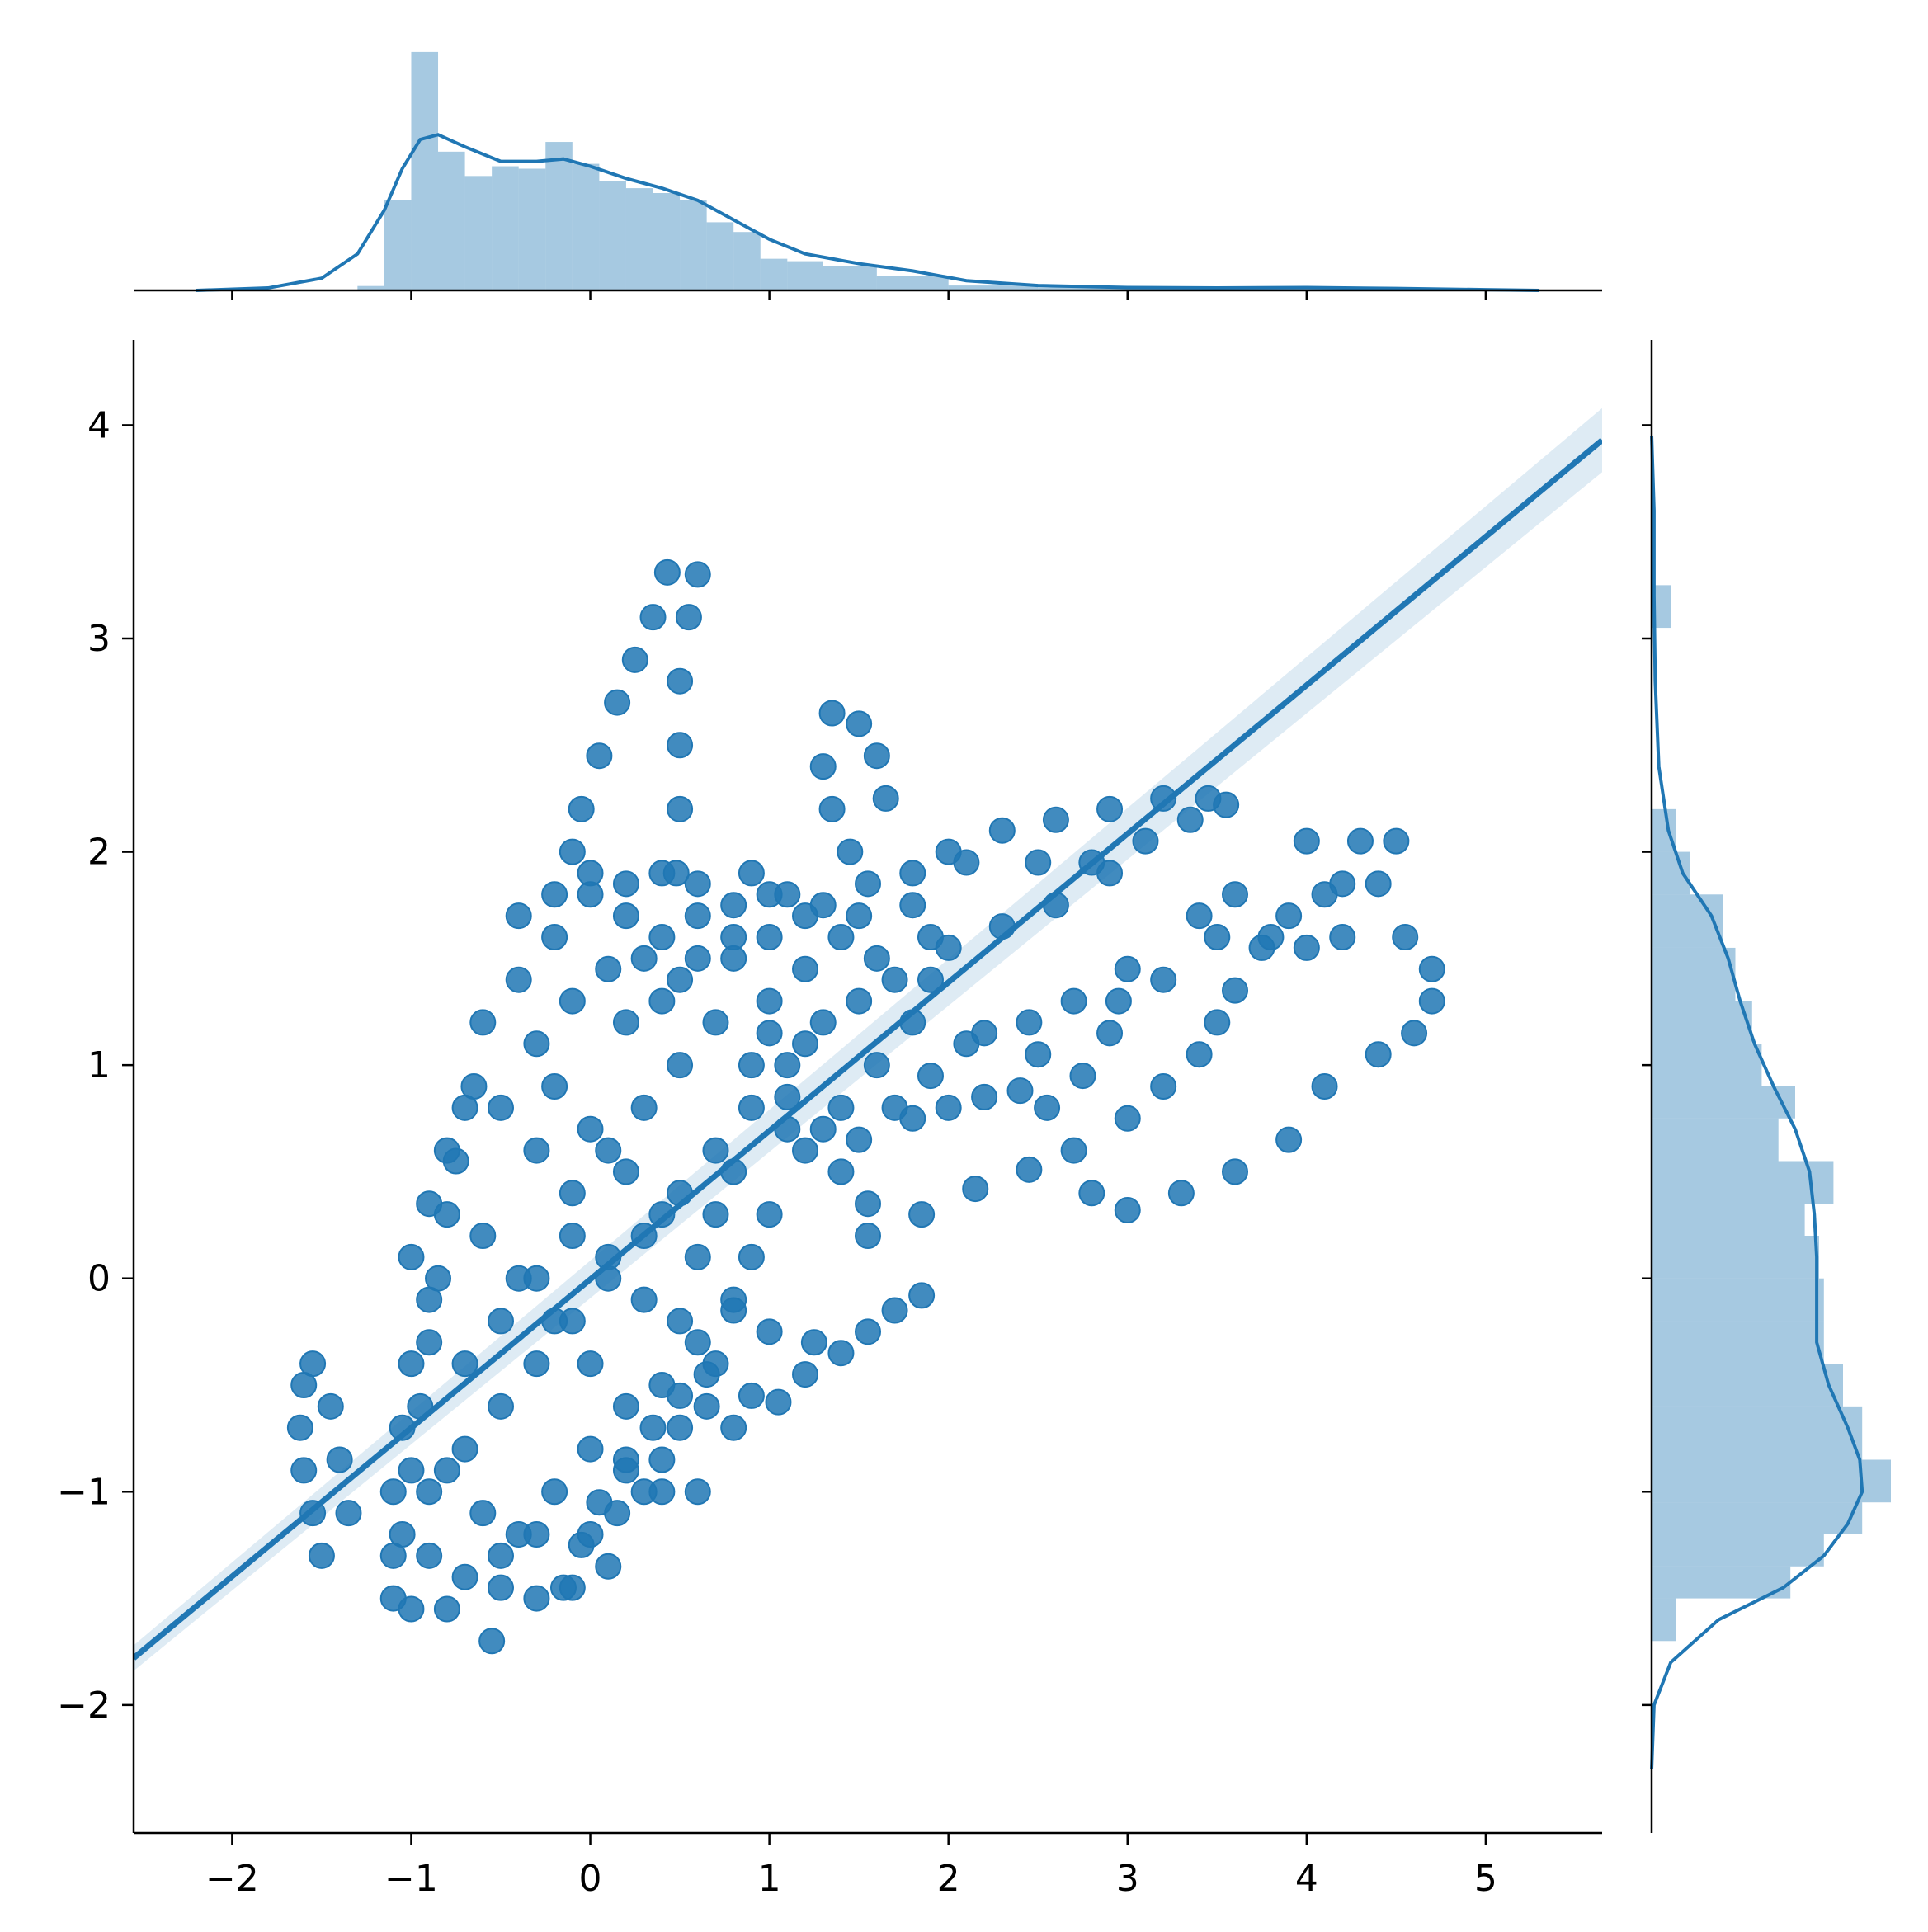  I want to click on x-tick-label: 1, so click(769, 1879).